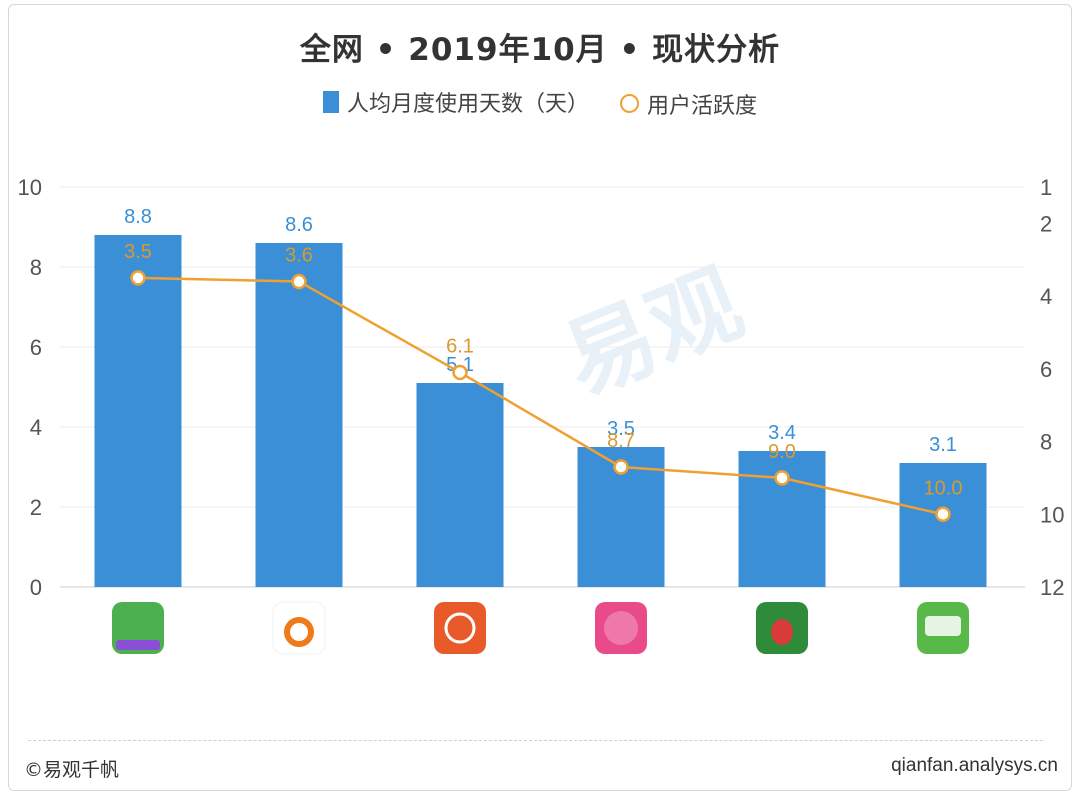 This screenshot has width=1080, height=797. I want to click on bar-value-label: 8.6, so click(299, 225).